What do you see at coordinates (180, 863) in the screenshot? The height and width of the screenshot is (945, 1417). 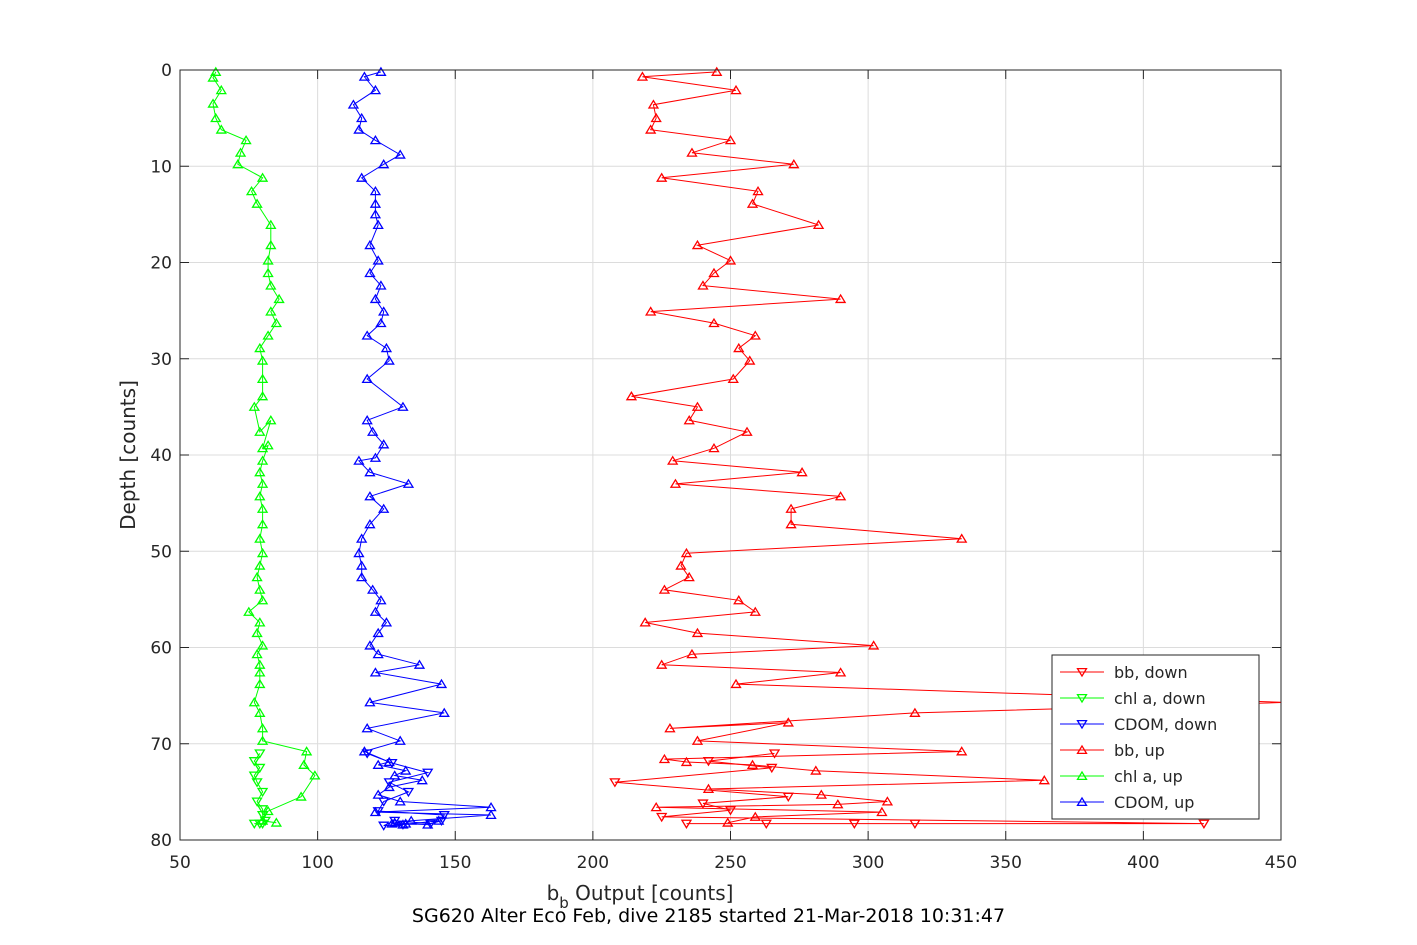 I see `x-tick-label: 50` at bounding box center [180, 863].